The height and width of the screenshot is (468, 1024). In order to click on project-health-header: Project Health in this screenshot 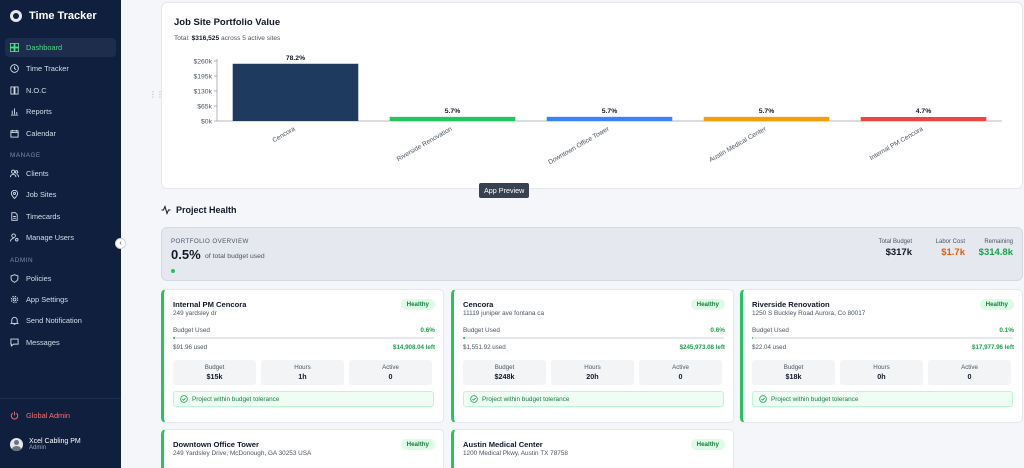, I will do `click(199, 210)`.